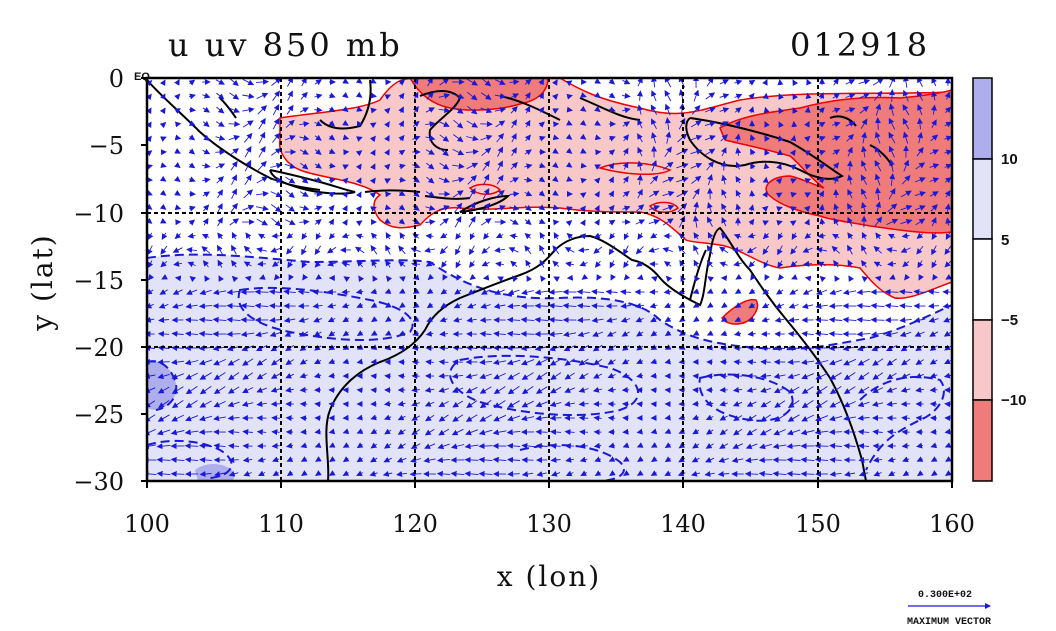 Image resolution: width=1056 pixels, height=631 pixels. Describe the element at coordinates (860, 45) in the screenshot. I see `map-date: 012918` at that location.